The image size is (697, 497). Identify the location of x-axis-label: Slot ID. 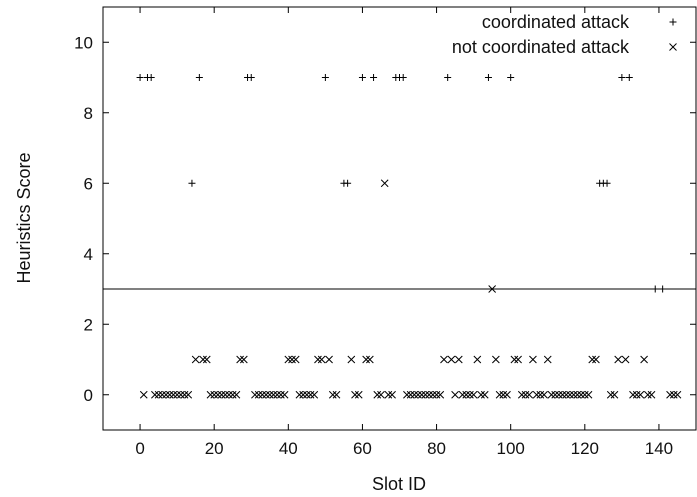
(399, 484).